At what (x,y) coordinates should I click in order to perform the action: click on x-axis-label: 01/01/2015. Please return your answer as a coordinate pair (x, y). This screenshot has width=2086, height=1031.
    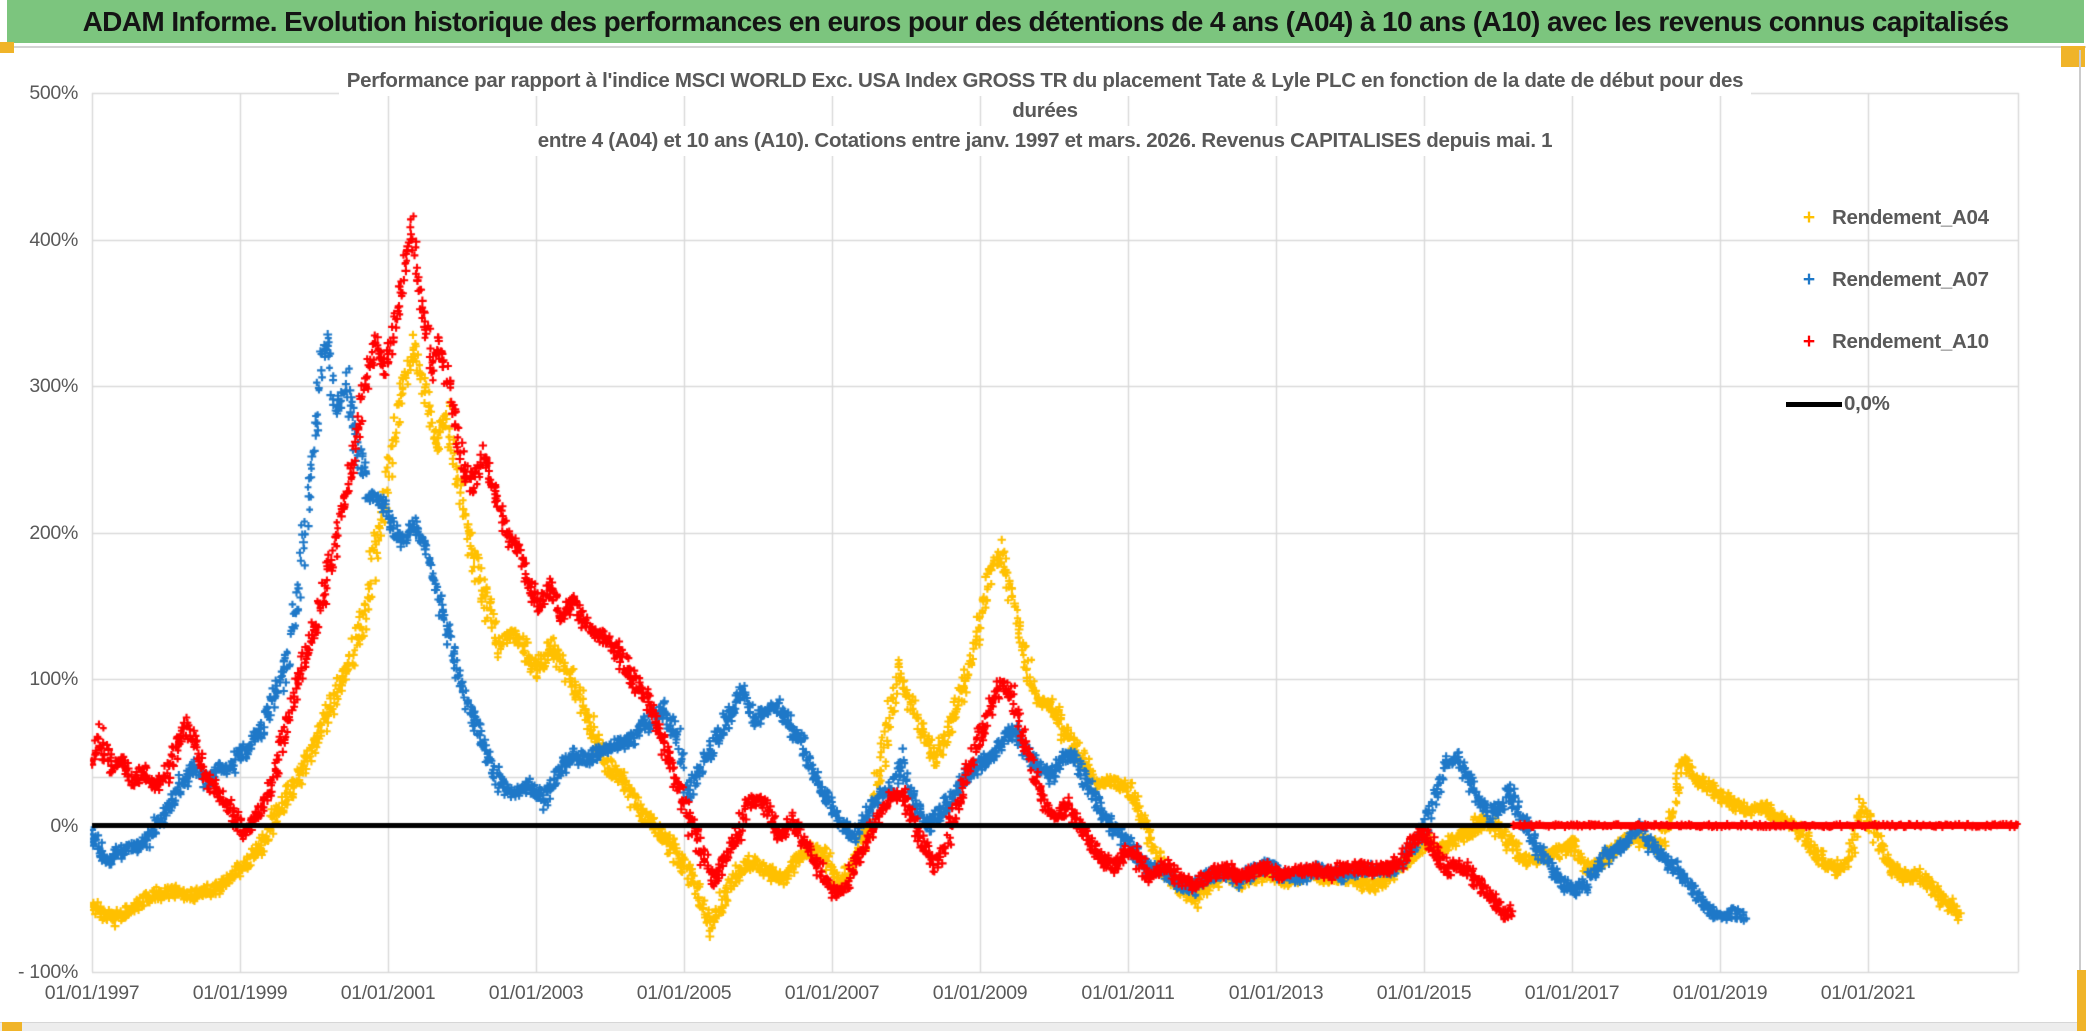
    Looking at the image, I should click on (1424, 993).